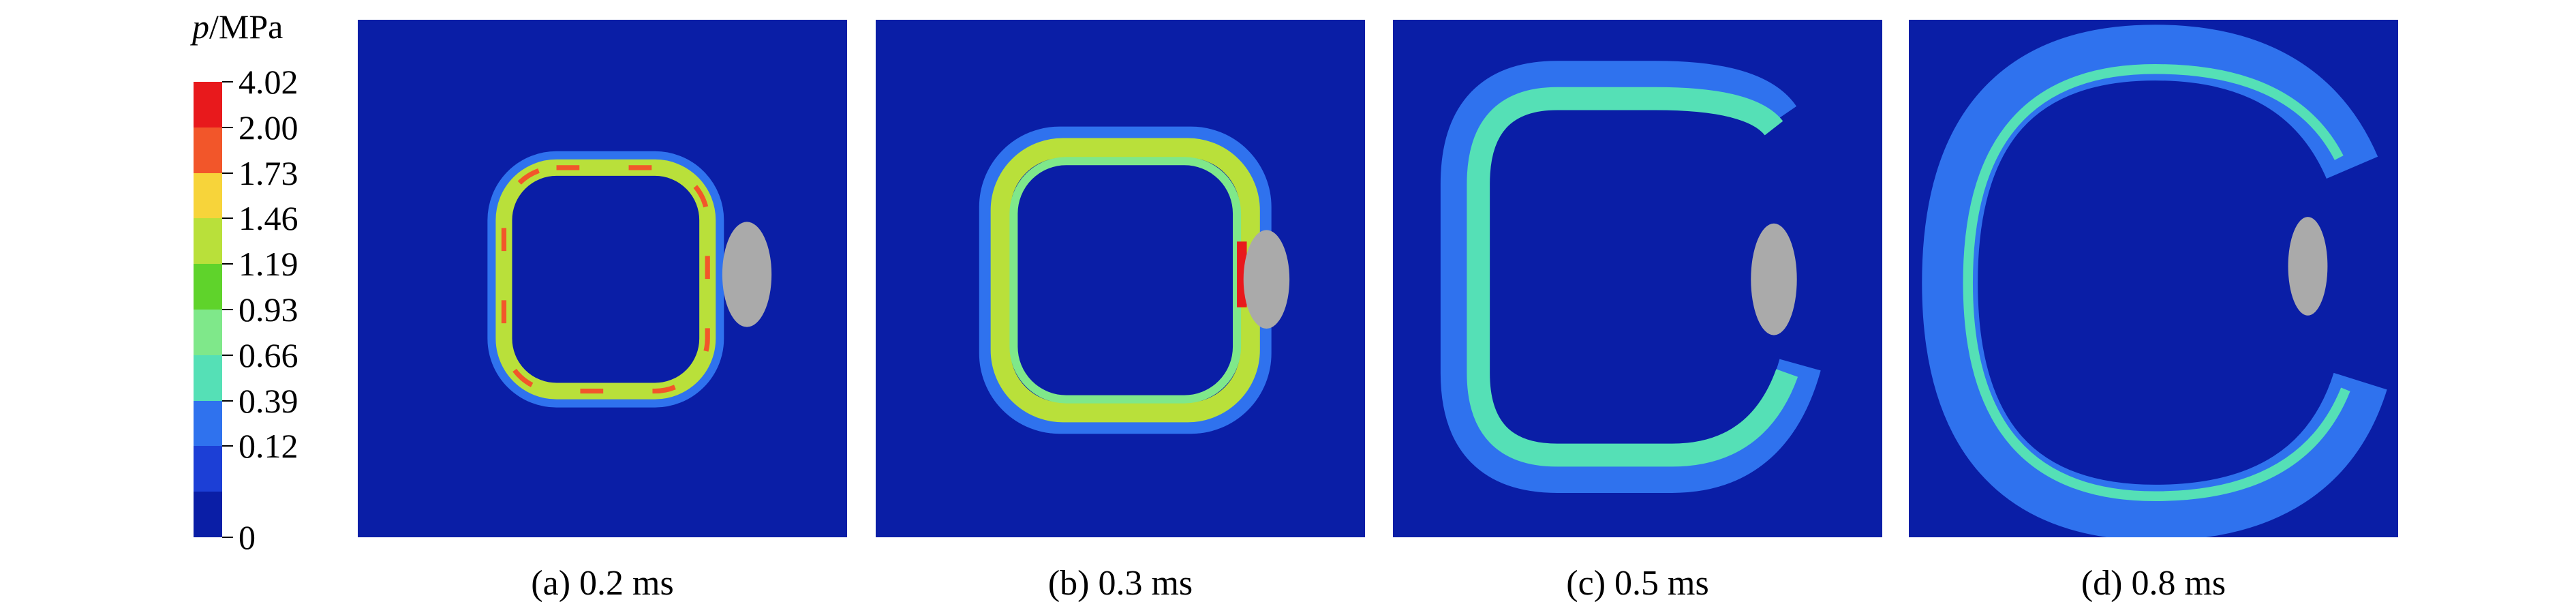 This screenshot has width=2576, height=615. Describe the element at coordinates (268, 309) in the screenshot. I see `colorbar-label: 0.93` at that location.